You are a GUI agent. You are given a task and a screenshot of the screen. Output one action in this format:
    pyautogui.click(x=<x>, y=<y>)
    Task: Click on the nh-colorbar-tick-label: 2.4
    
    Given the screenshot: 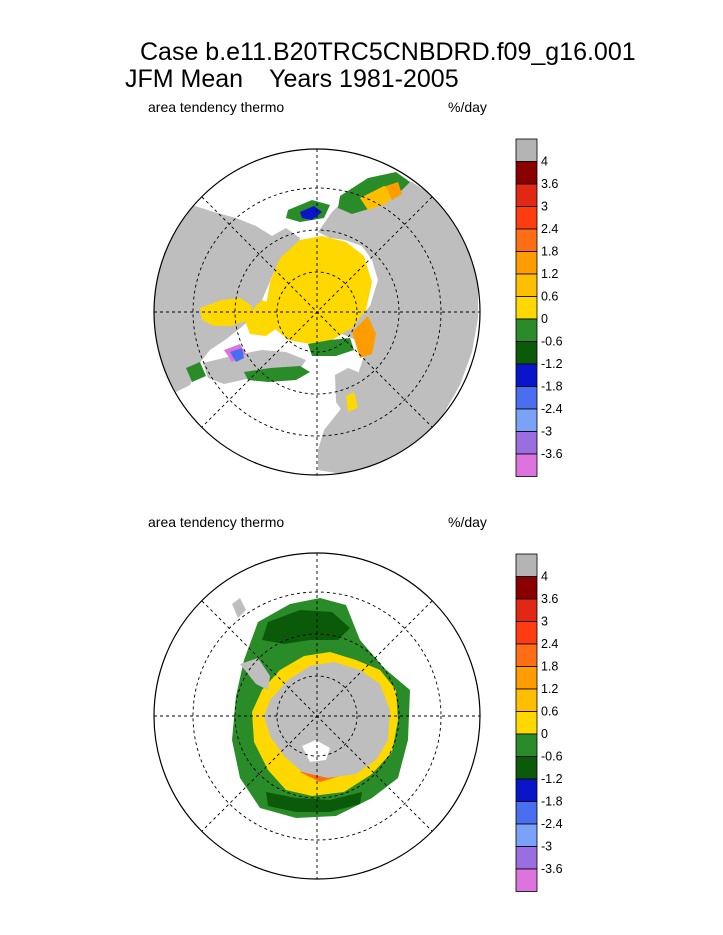 What is the action you would take?
    pyautogui.click(x=549, y=229)
    